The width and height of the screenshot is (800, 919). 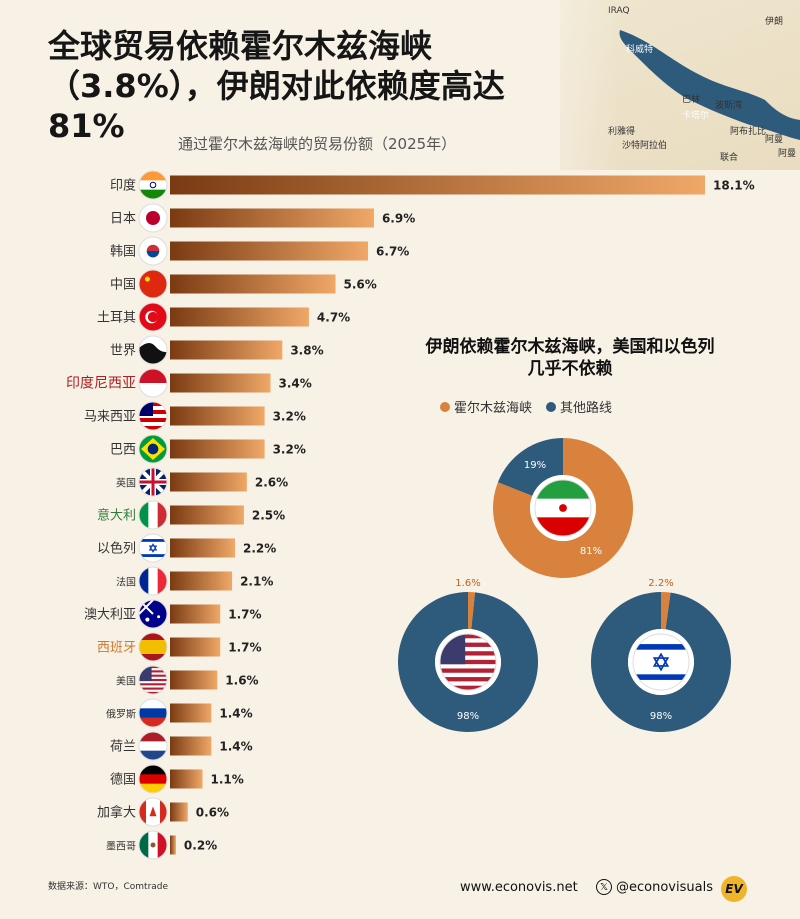 What do you see at coordinates (153, 713) in the screenshot?
I see `russia-flag-icon` at bounding box center [153, 713].